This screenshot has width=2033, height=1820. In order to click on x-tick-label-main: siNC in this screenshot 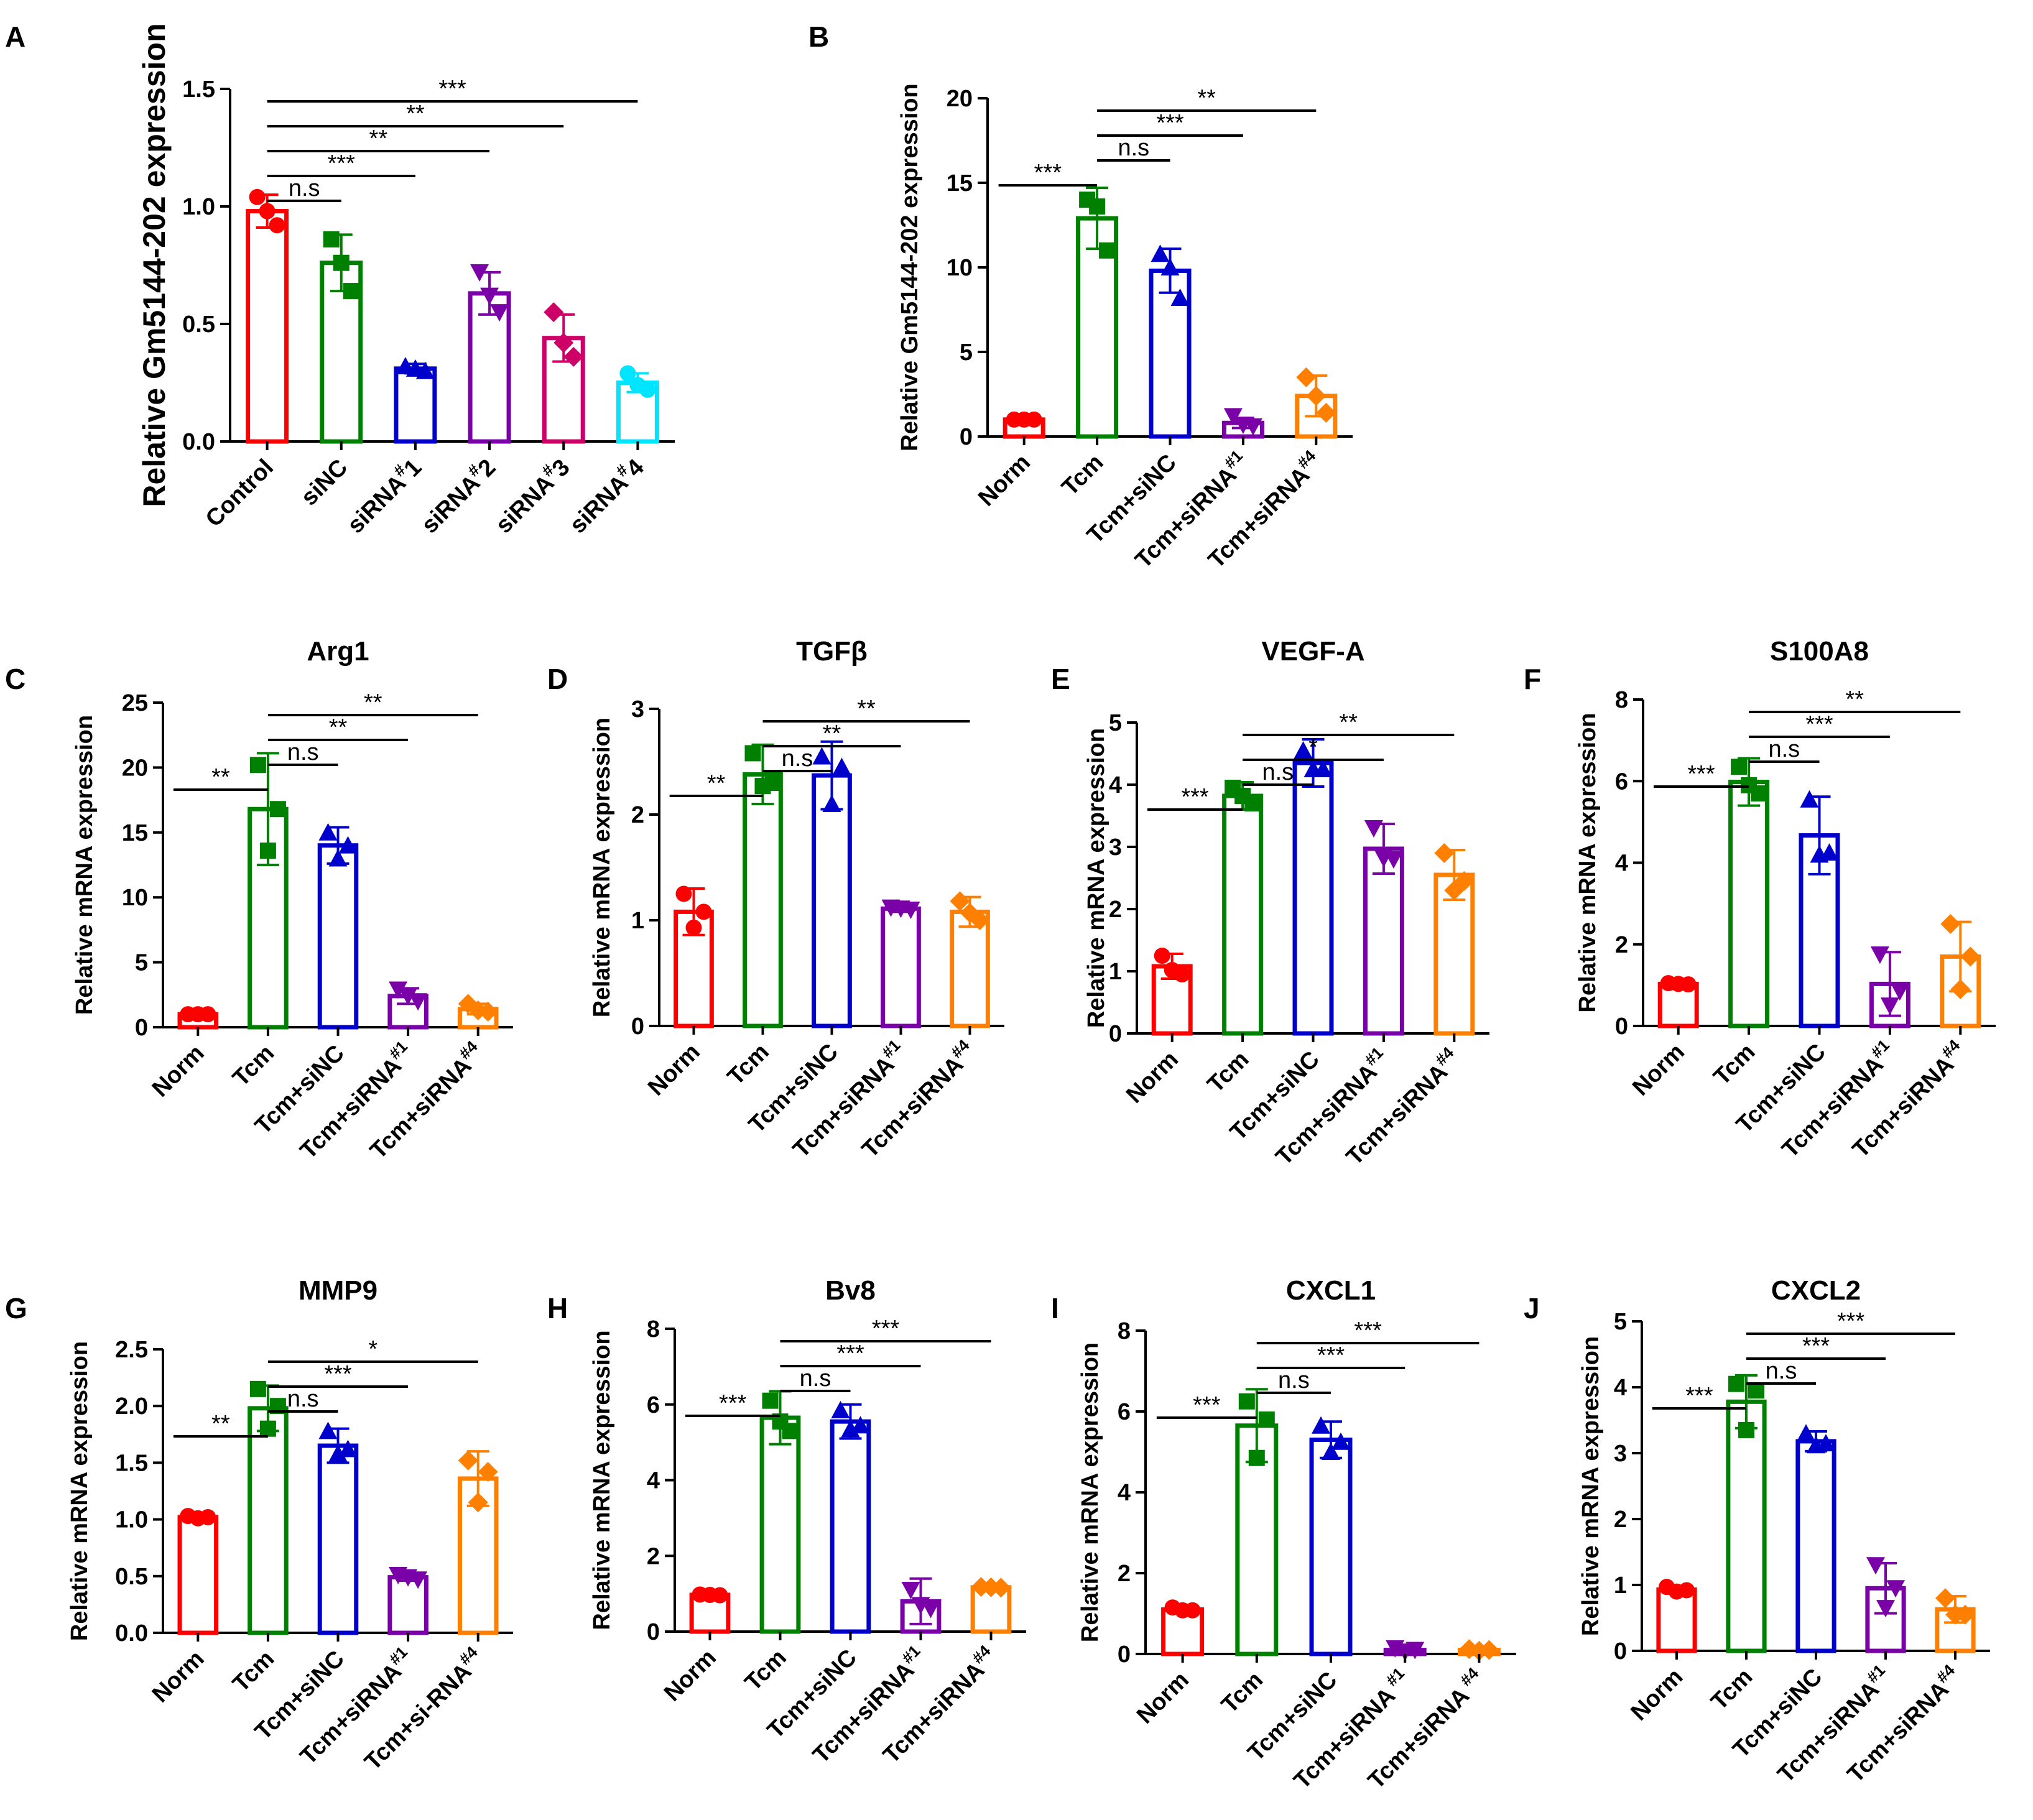, I will do `click(324, 483)`.